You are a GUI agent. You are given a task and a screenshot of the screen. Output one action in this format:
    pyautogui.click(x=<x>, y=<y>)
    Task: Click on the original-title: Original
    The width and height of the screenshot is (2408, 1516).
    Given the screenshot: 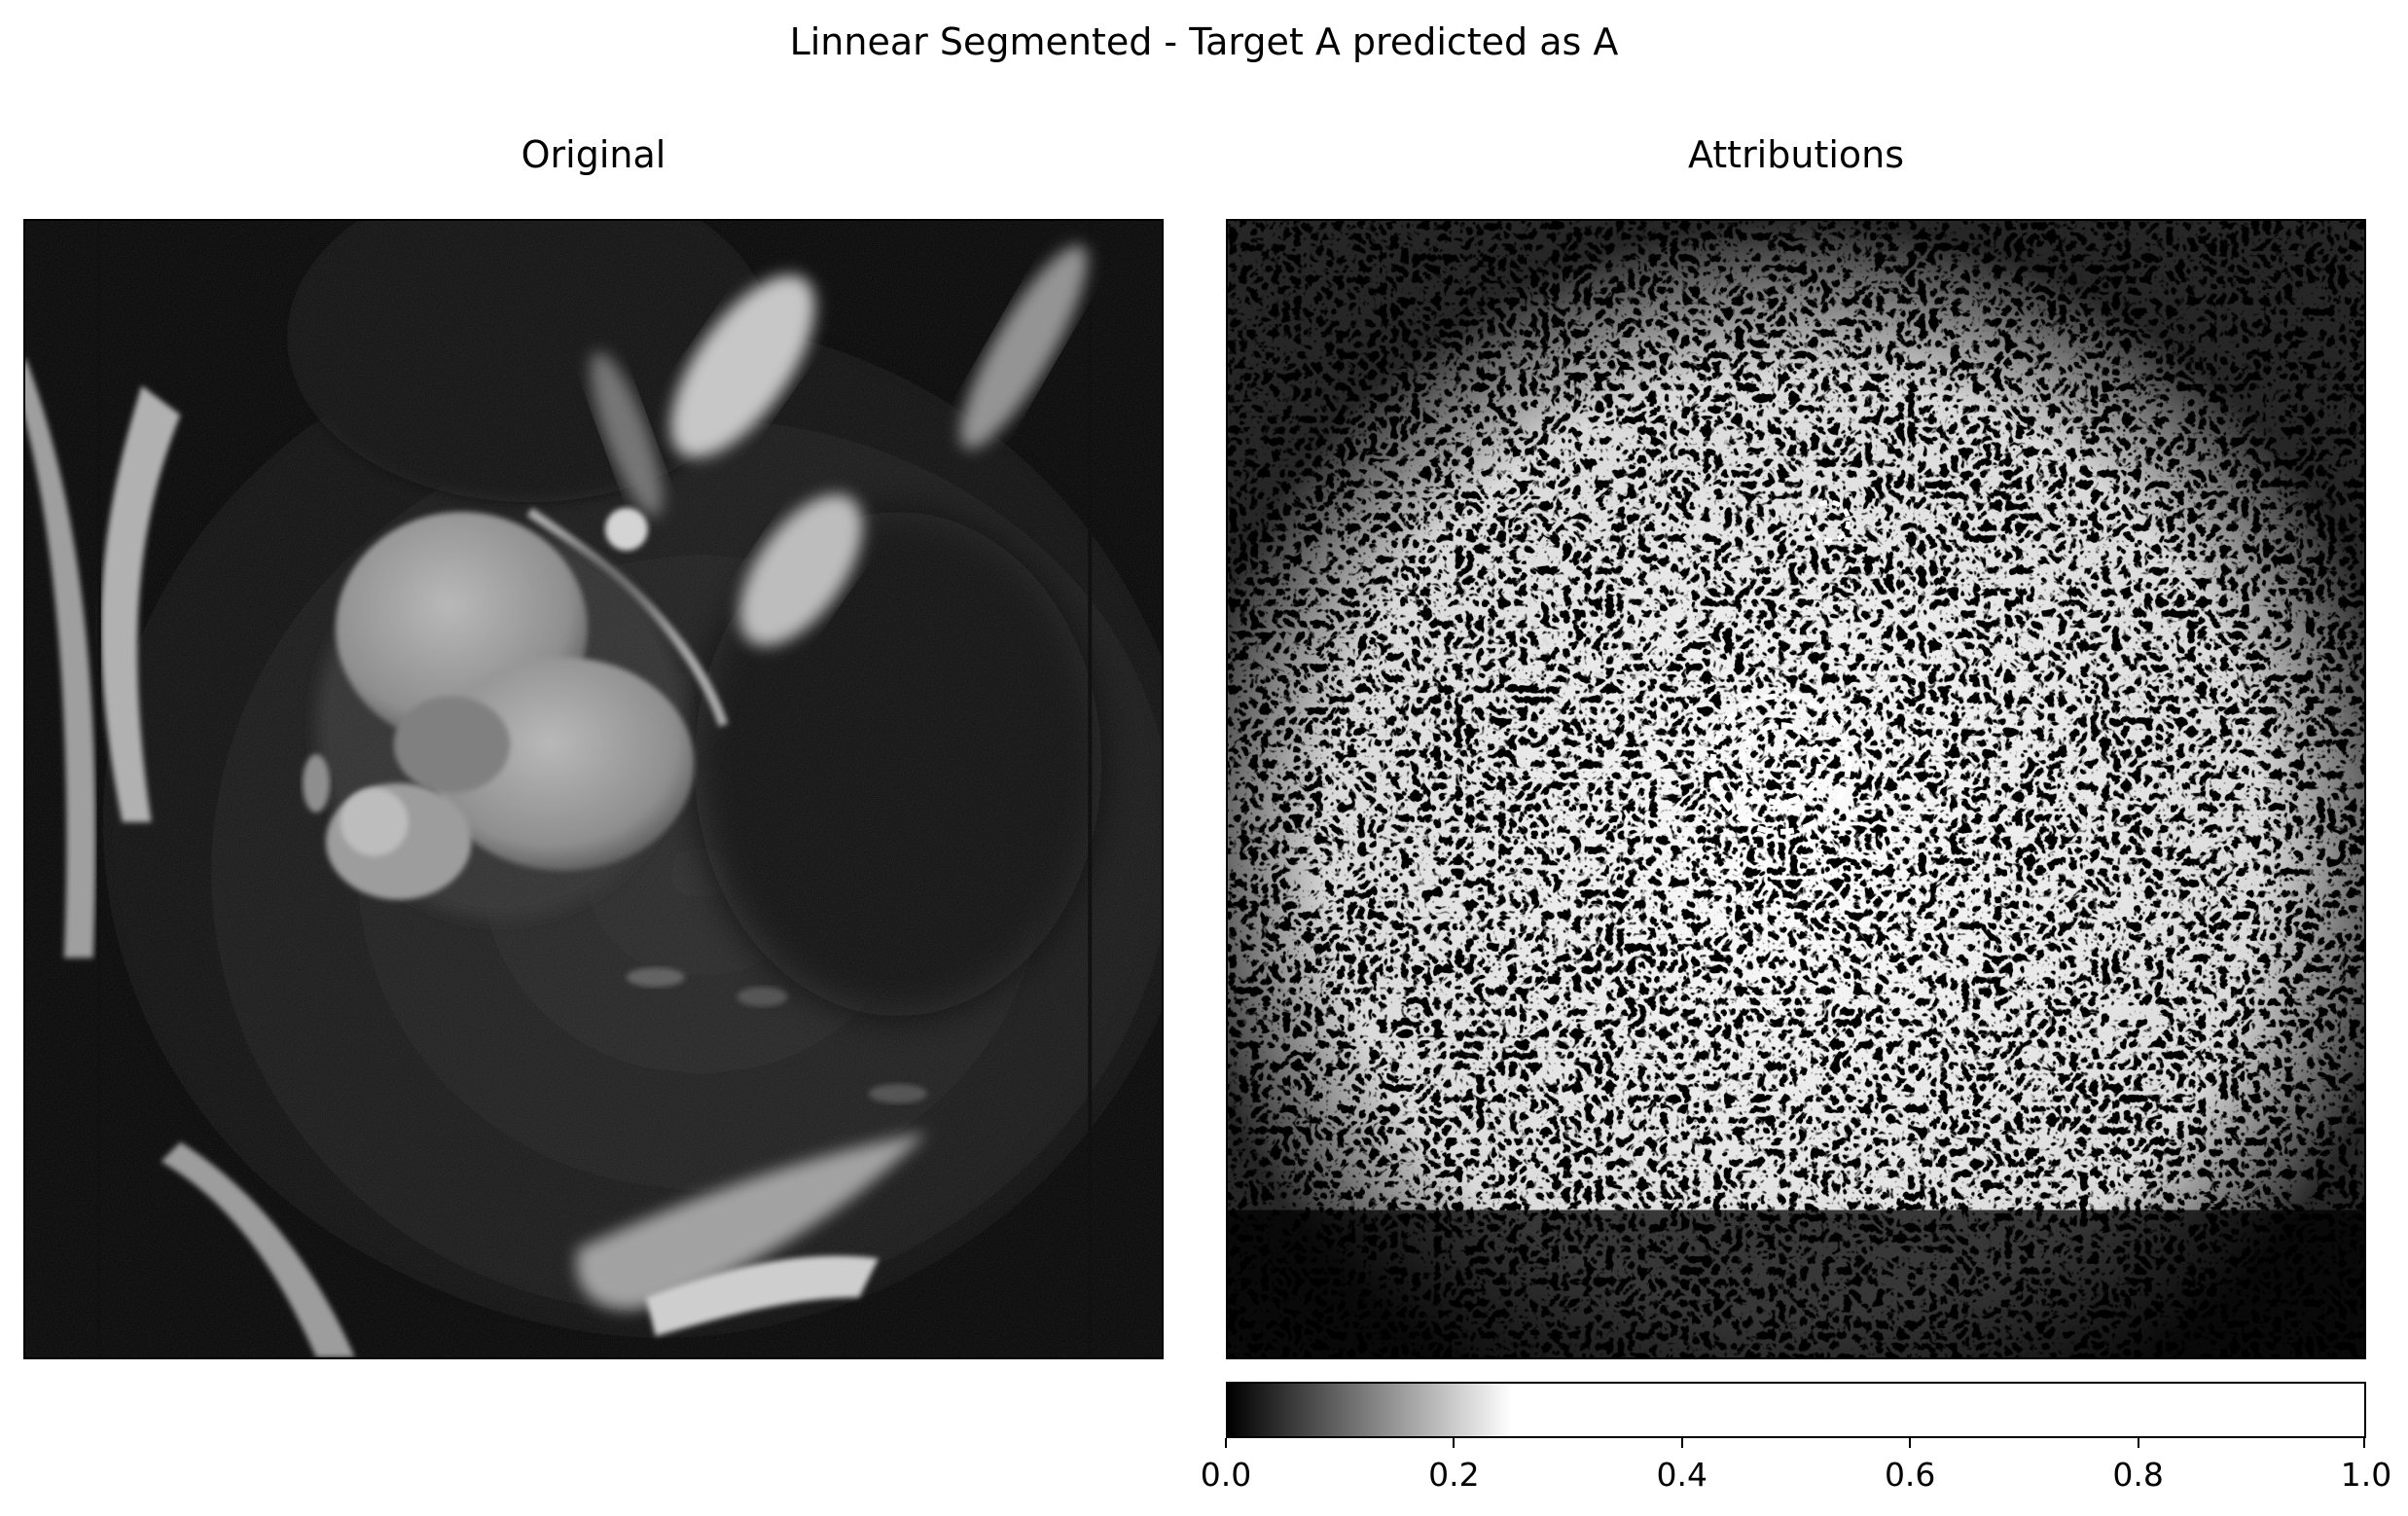 What is the action you would take?
    pyautogui.click(x=593, y=154)
    